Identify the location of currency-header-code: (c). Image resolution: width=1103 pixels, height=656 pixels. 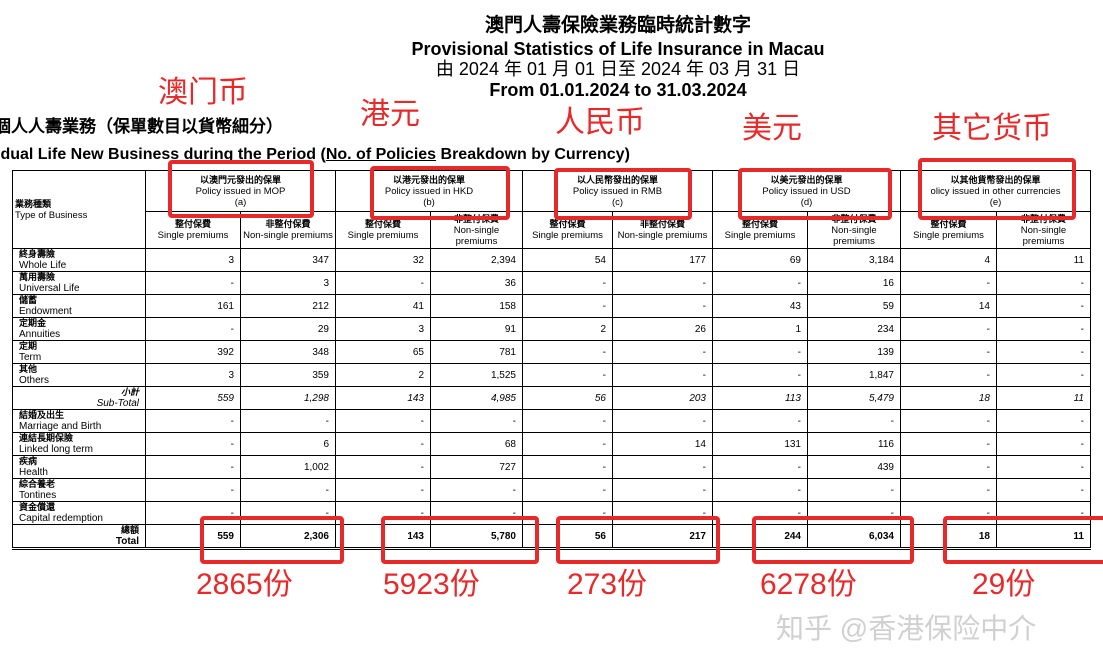
(617, 202).